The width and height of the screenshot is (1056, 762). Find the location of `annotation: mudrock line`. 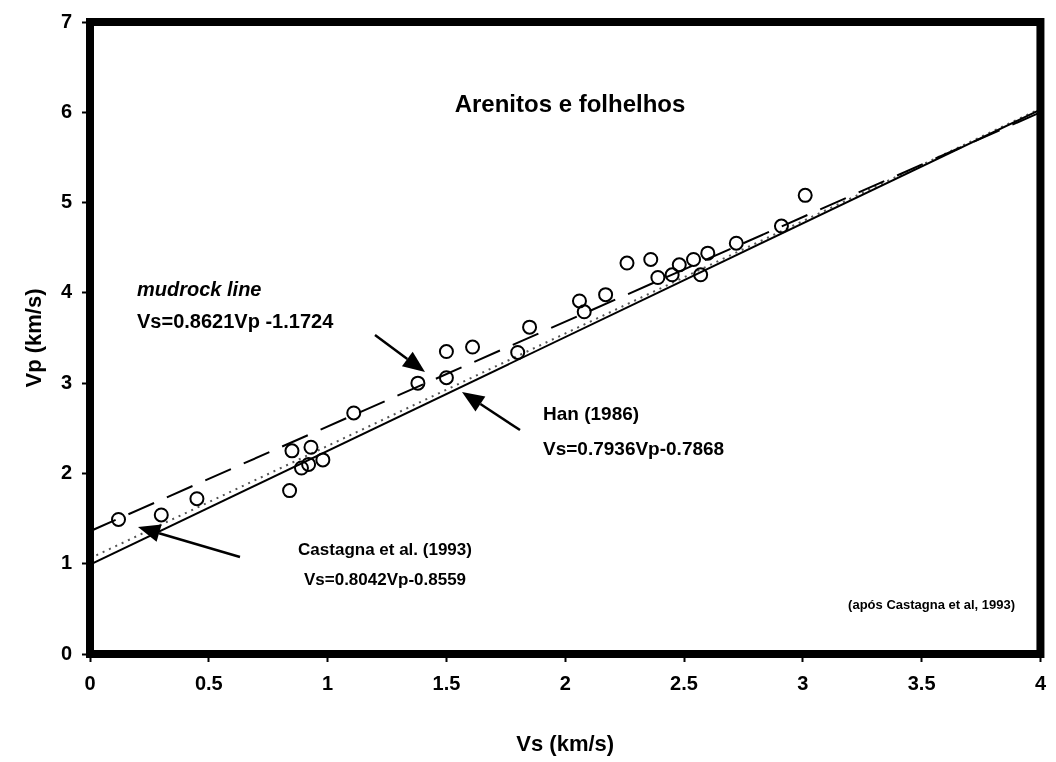

annotation: mudrock line is located at coordinates (199, 288).